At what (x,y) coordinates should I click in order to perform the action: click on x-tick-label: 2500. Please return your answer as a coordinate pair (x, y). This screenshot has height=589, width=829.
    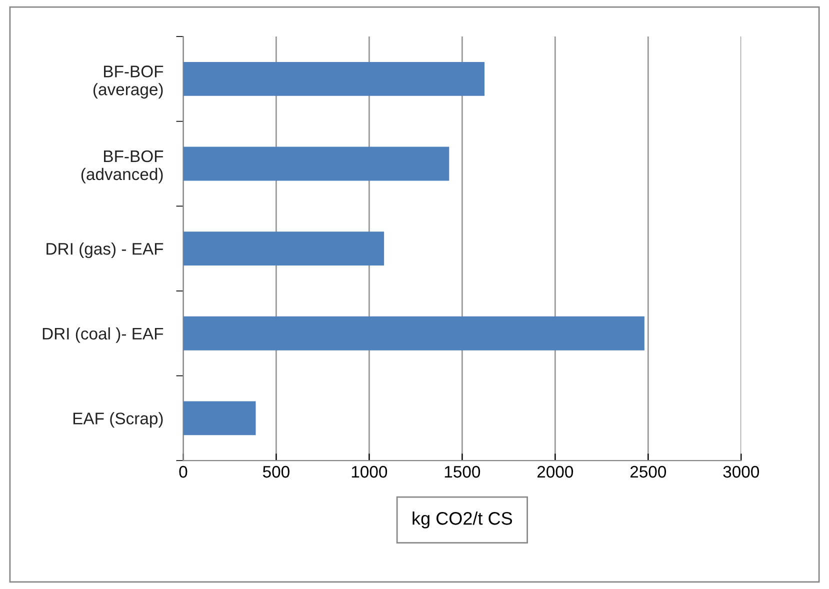
    Looking at the image, I should click on (648, 472).